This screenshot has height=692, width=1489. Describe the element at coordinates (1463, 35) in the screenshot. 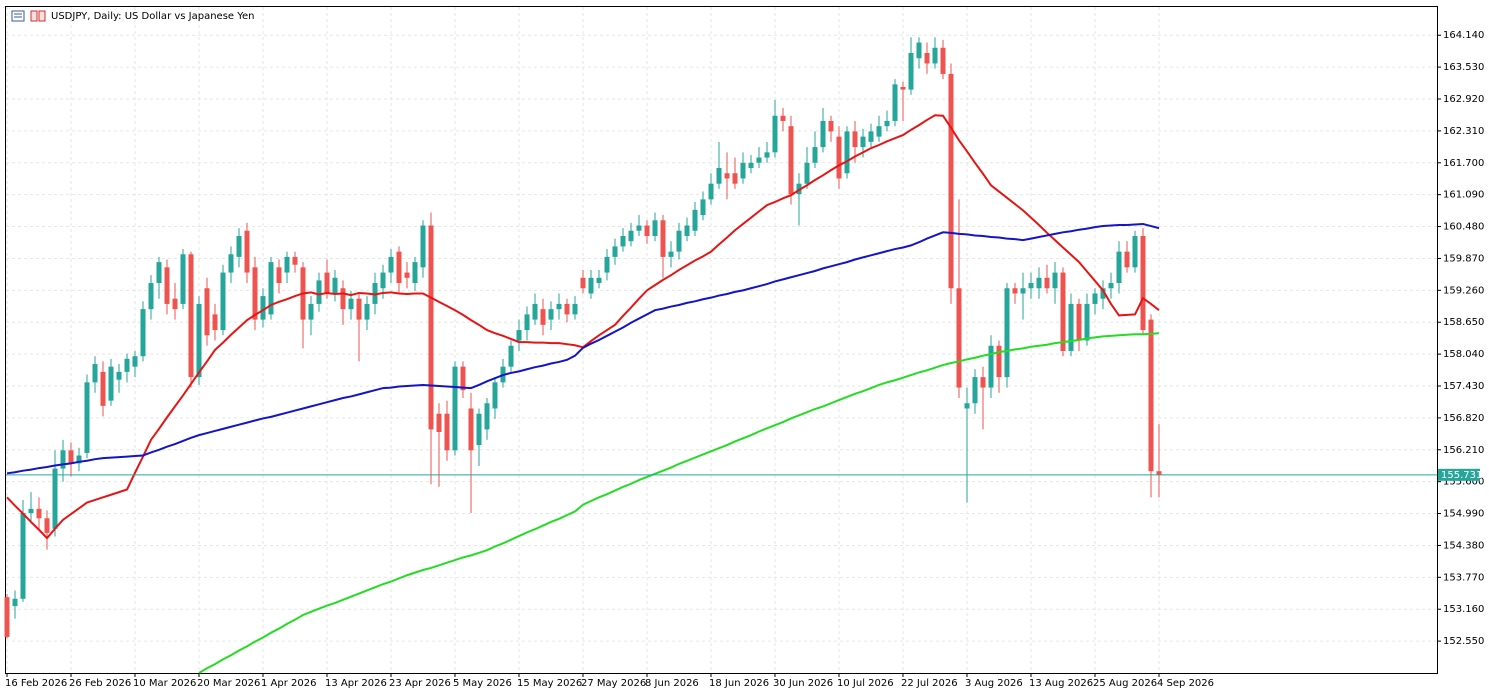

I see `y-tick-label: 164.140` at that location.